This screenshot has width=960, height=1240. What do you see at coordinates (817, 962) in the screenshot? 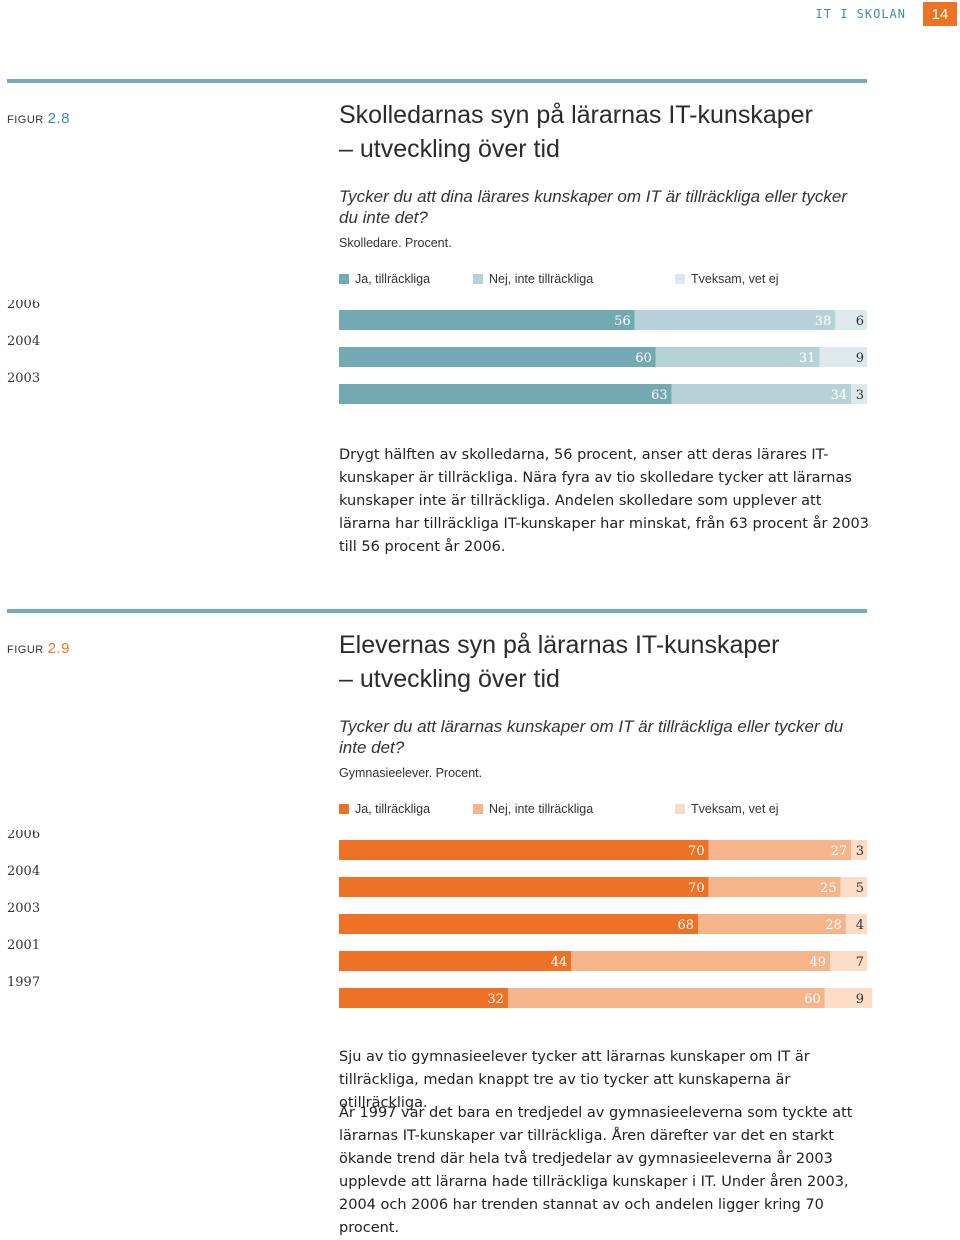
I see `data-label: 49` at bounding box center [817, 962].